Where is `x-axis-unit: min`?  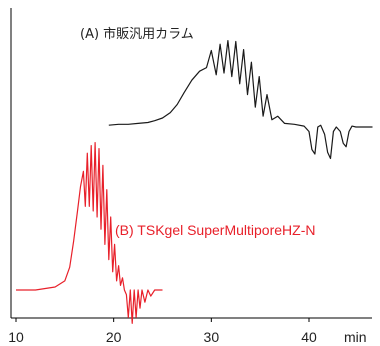 x-axis-unit: min is located at coordinates (355, 337).